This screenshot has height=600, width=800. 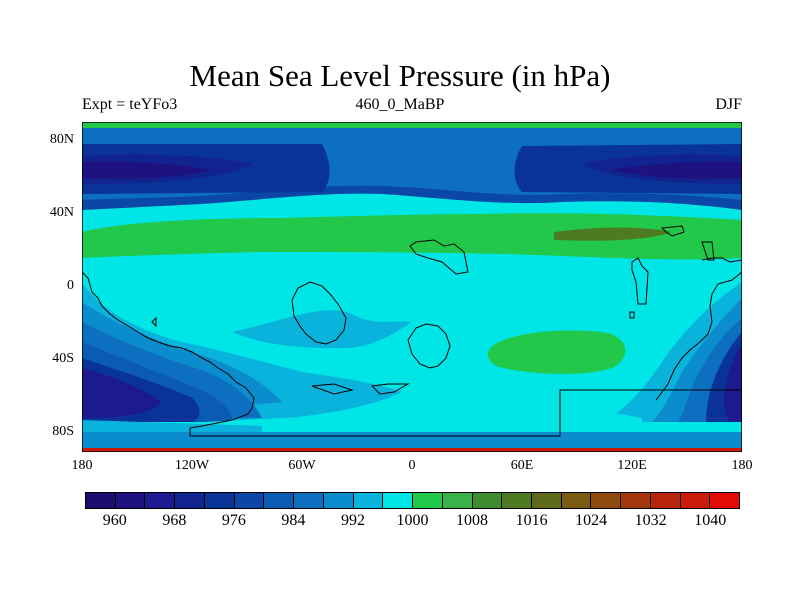 What do you see at coordinates (728, 104) in the screenshot?
I see `season-label: DJF` at bounding box center [728, 104].